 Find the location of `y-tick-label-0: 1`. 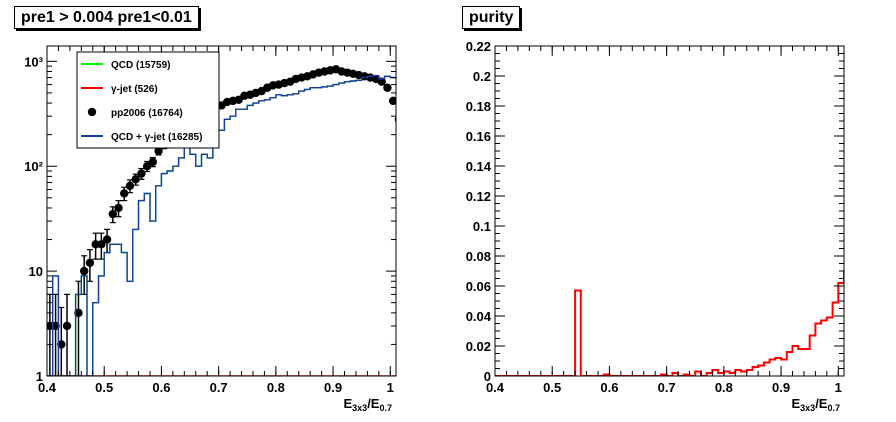

y-tick-label-0: 1 is located at coordinates (39, 376).